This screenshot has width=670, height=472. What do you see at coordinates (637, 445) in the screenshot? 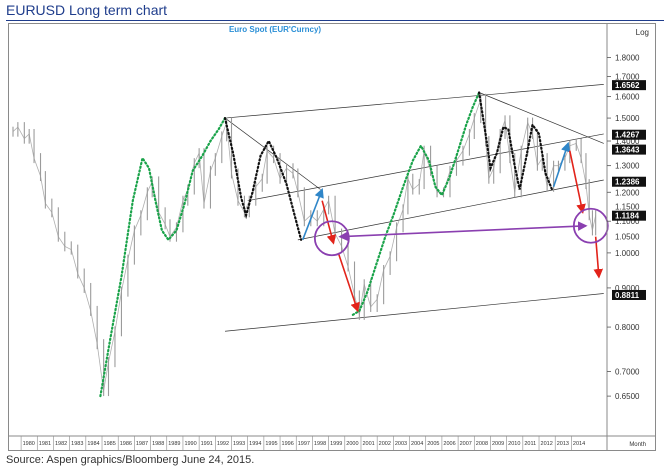
I see `x-axis-label: Month` at bounding box center [637, 445].